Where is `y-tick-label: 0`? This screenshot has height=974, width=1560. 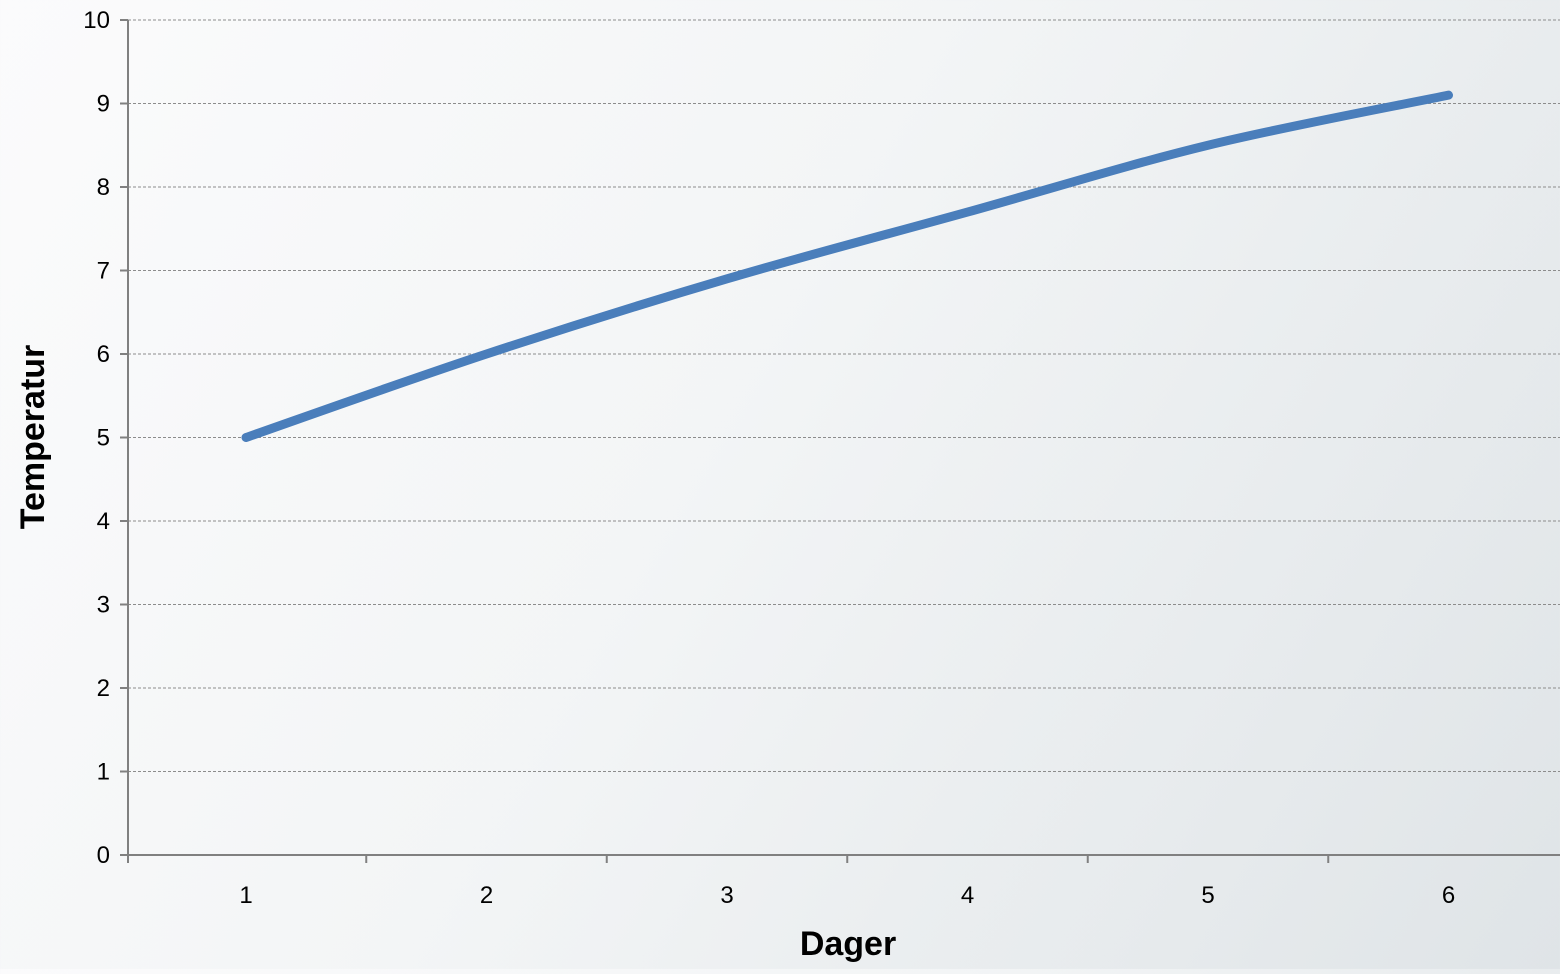 y-tick-label: 0 is located at coordinates (103, 855).